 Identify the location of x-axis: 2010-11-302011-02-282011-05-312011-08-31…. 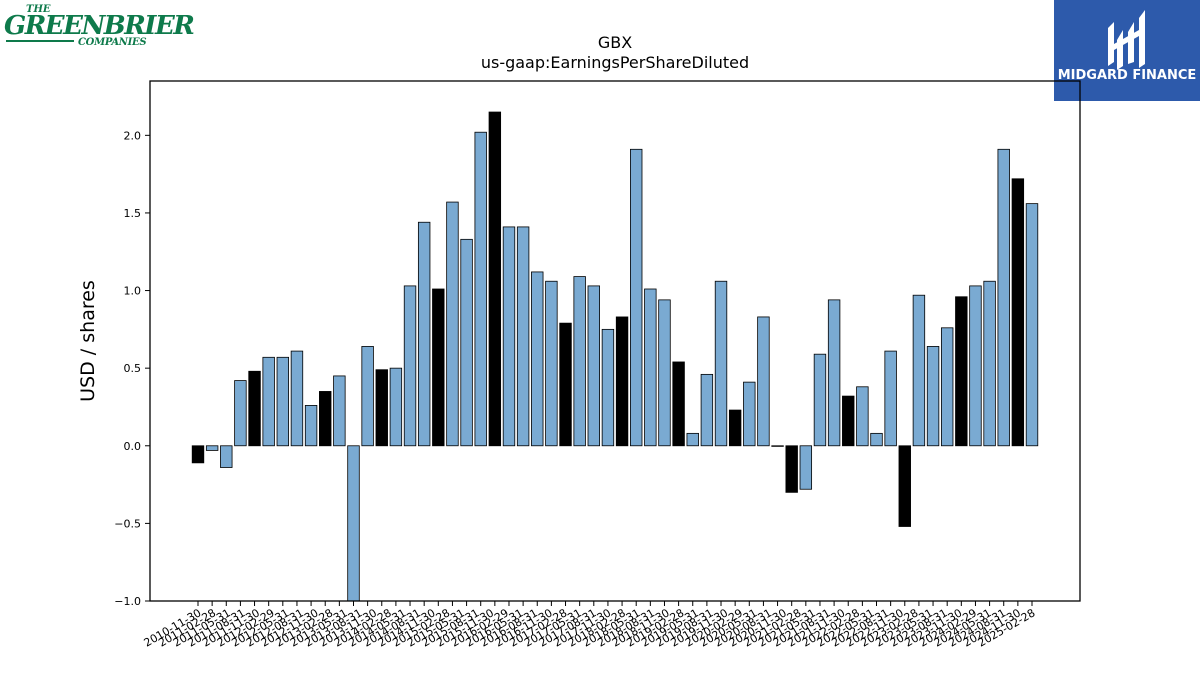
(590, 625).